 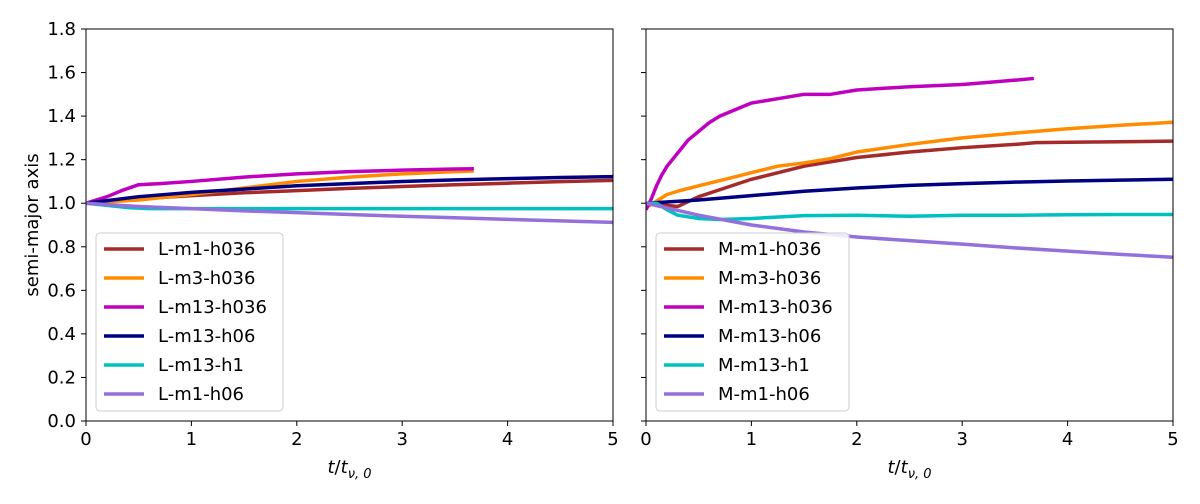 What do you see at coordinates (769, 249) in the screenshot?
I see `legend-label-M-m1-h036: M-m1-h036` at bounding box center [769, 249].